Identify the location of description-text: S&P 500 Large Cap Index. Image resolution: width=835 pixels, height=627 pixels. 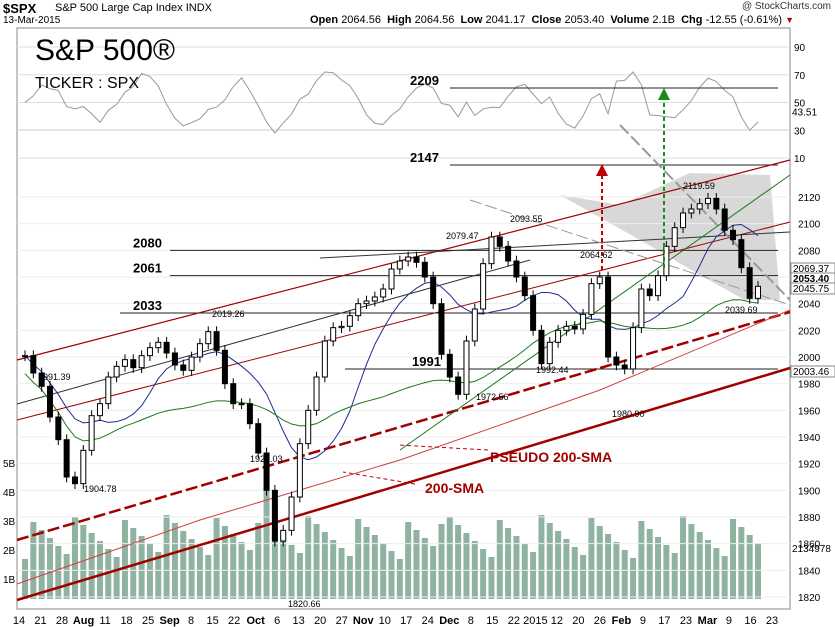
(119, 8).